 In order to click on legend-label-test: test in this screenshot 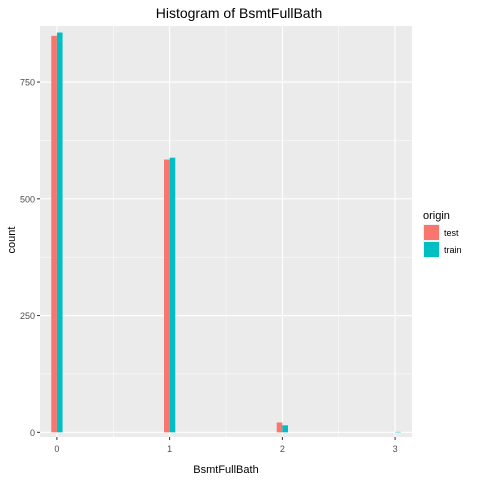, I will do `click(451, 233)`.